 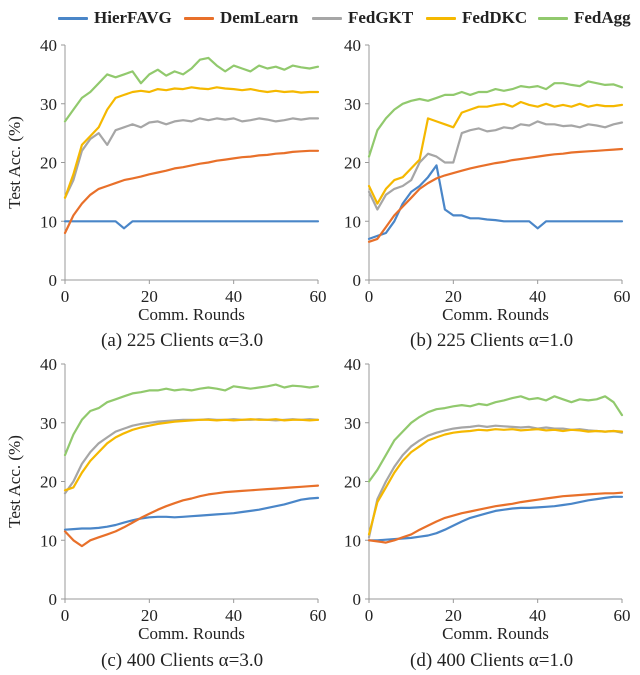 I want to click on series-line-fedagg-a, so click(x=191, y=89).